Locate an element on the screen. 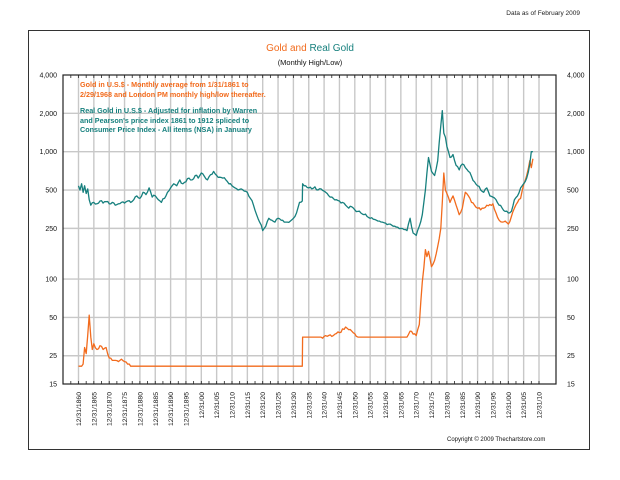  x-tick-label: 12/31/60 is located at coordinates (386, 405).